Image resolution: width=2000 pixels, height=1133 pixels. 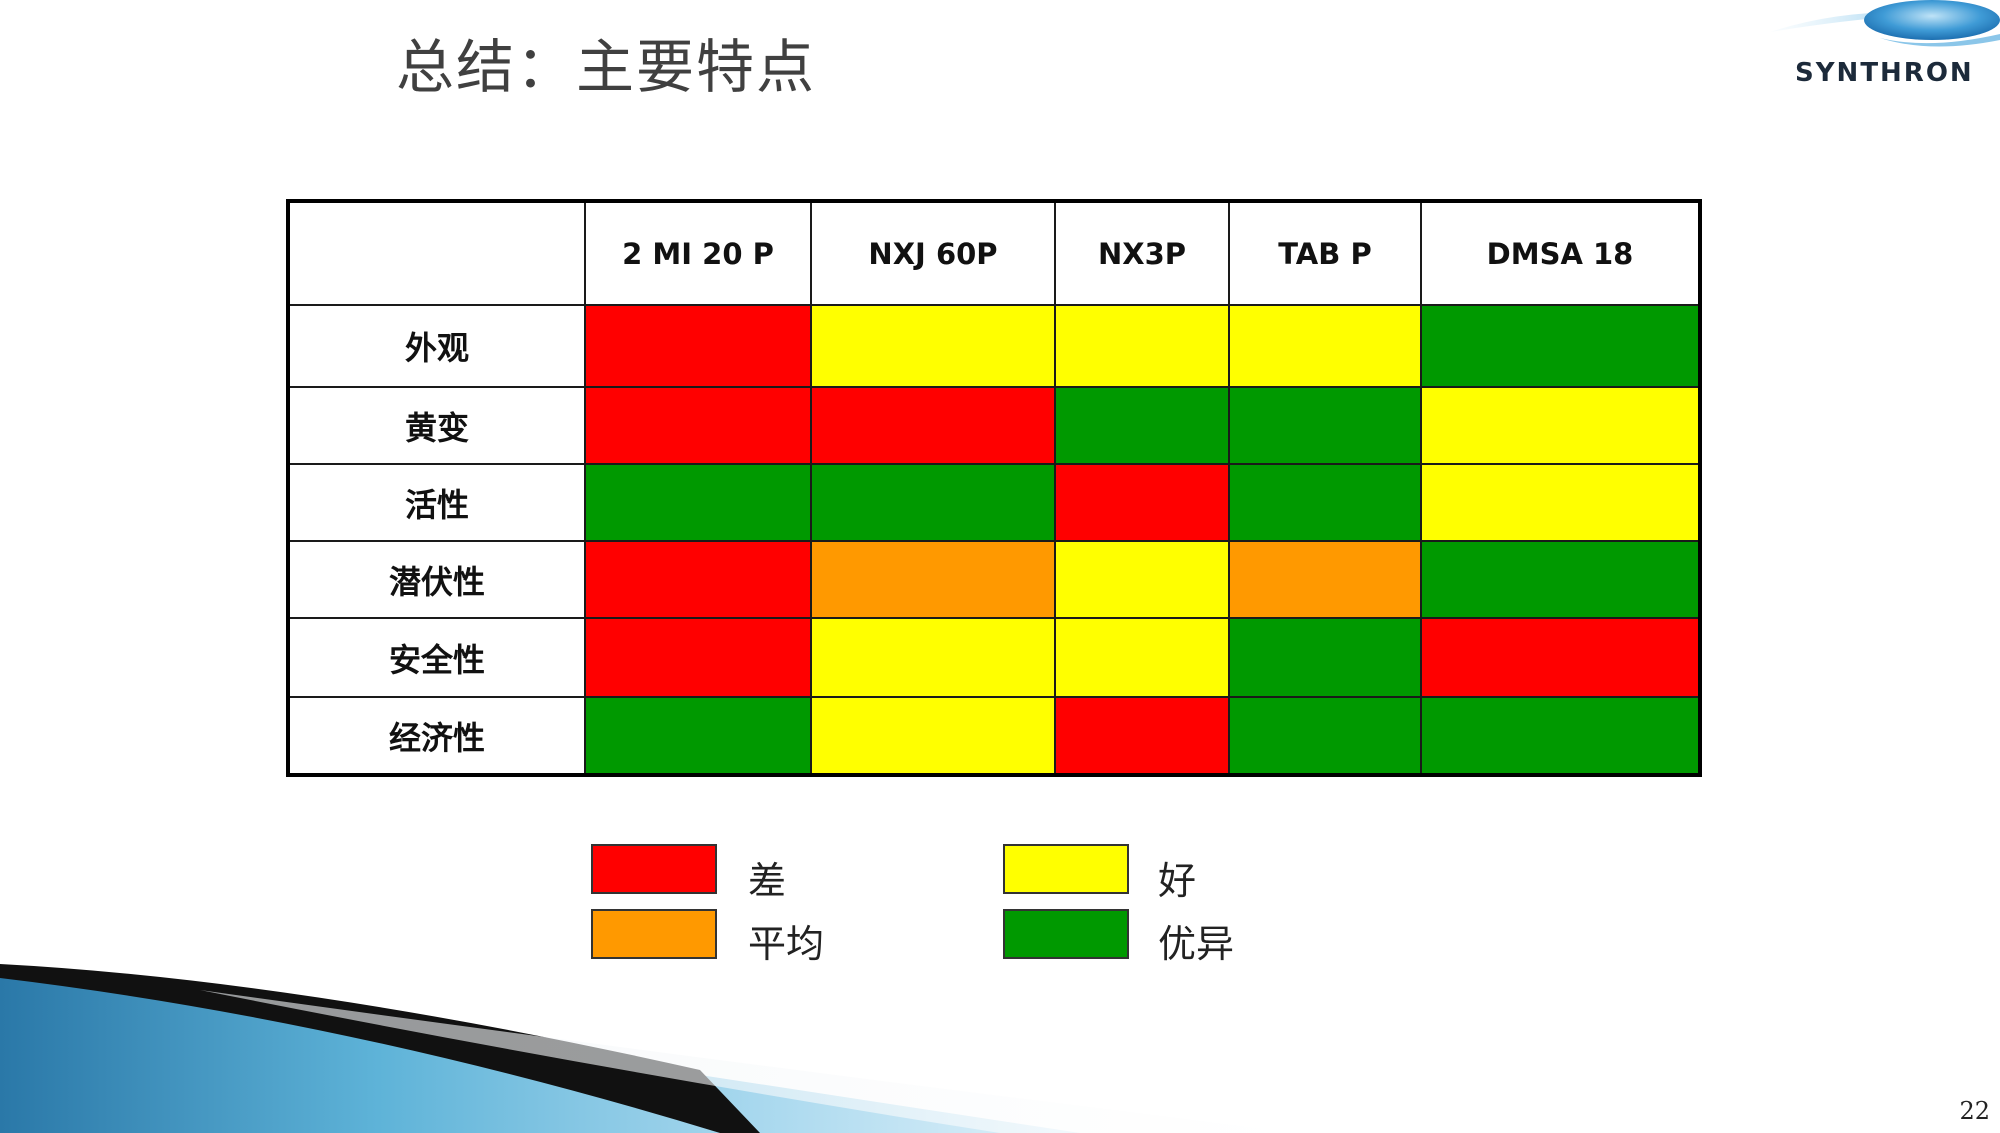 What do you see at coordinates (1177, 881) in the screenshot?
I see `legend-label-good: 好` at bounding box center [1177, 881].